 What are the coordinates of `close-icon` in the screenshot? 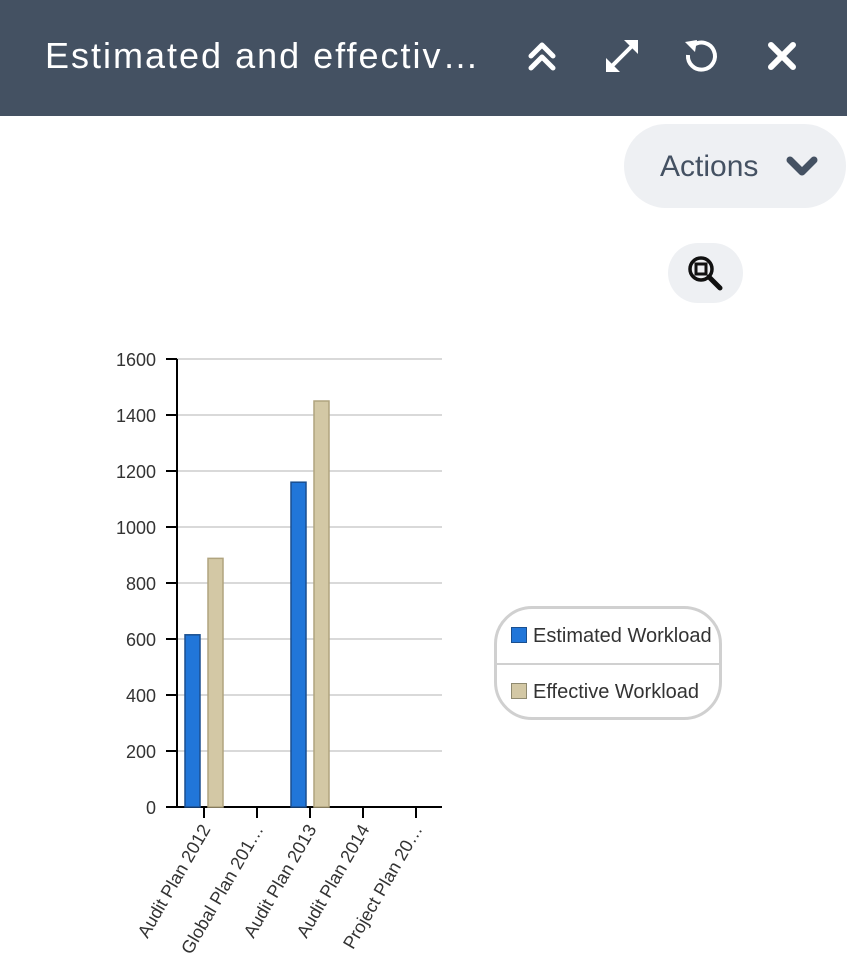 It's located at (782, 56).